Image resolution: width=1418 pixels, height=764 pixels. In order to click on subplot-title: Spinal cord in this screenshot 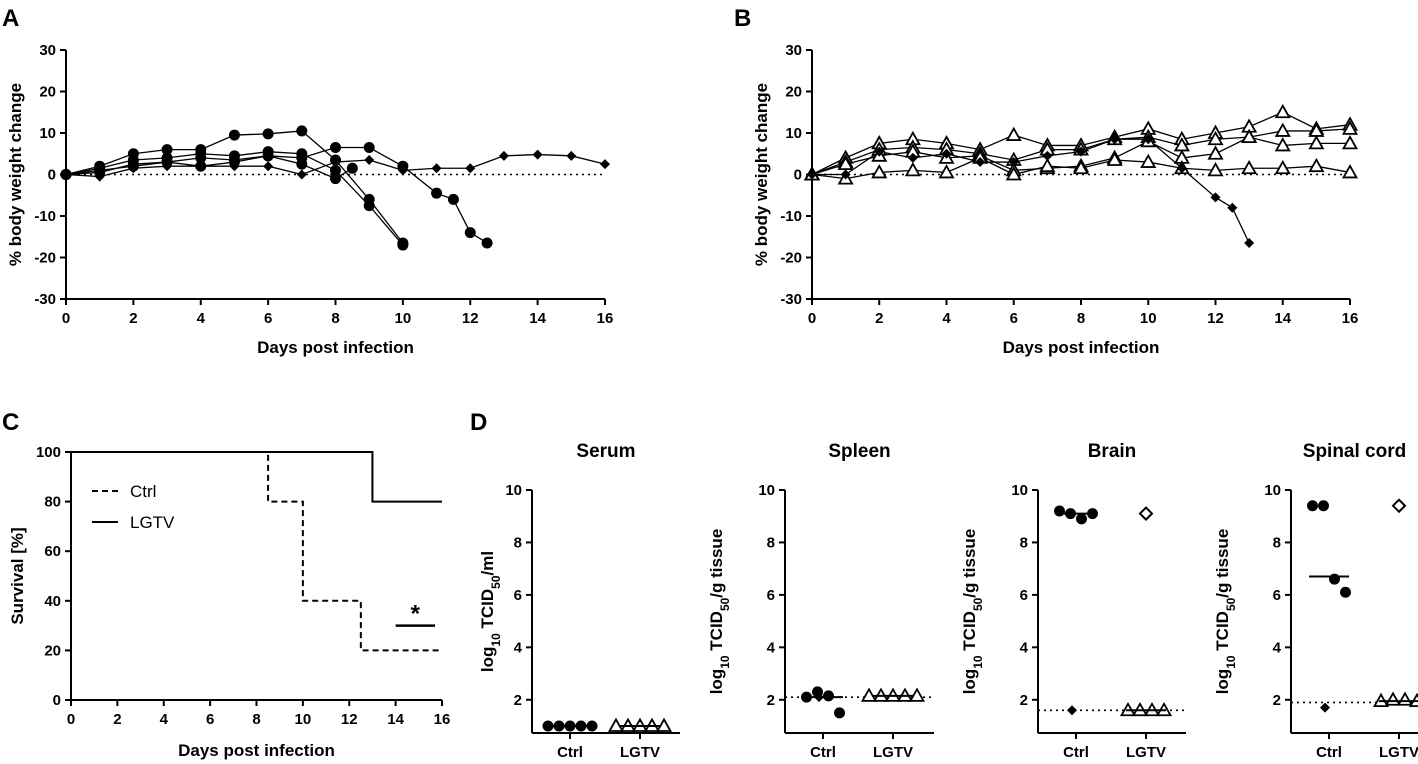, I will do `click(1354, 451)`.